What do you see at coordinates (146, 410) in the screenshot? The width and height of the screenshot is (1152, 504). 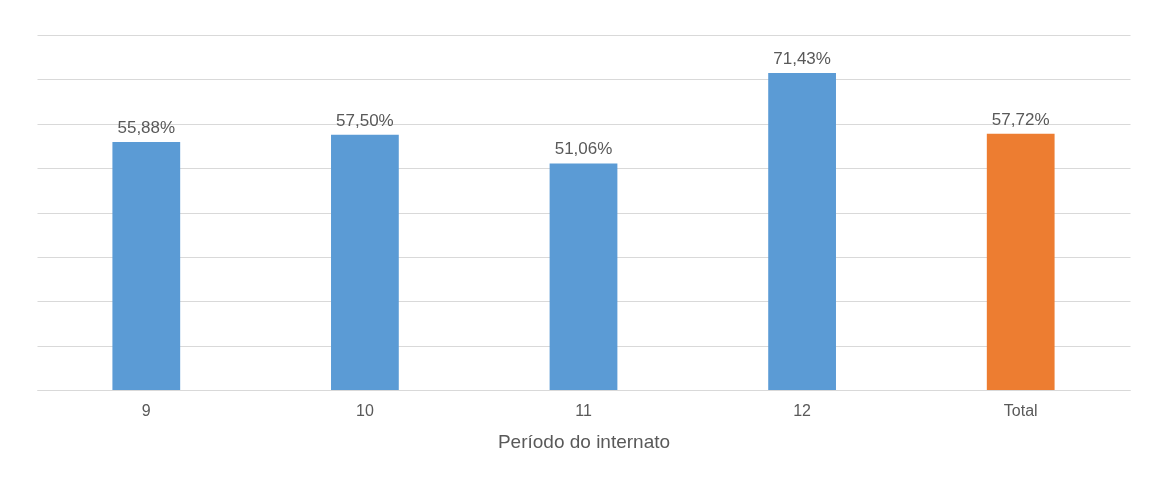 I see `x-tick-label: 9` at bounding box center [146, 410].